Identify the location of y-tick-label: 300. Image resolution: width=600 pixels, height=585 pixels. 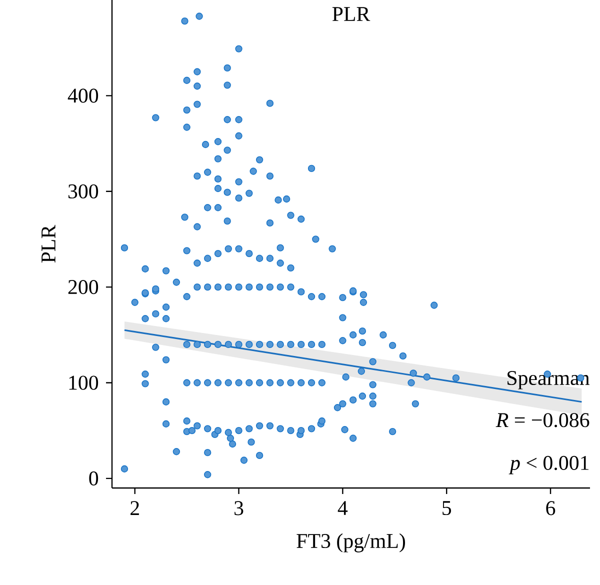
(83, 191).